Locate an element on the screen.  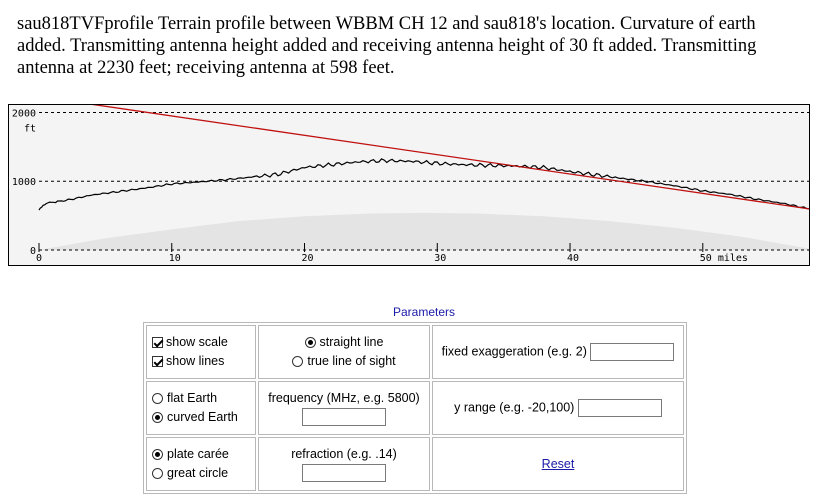
great-circle-radio is located at coordinates (157, 473).